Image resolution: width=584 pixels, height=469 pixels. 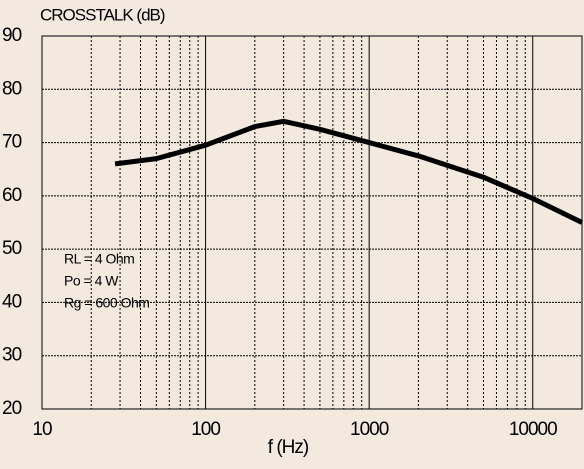 What do you see at coordinates (12, 301) in the screenshot?
I see `y-tick-label: 40` at bounding box center [12, 301].